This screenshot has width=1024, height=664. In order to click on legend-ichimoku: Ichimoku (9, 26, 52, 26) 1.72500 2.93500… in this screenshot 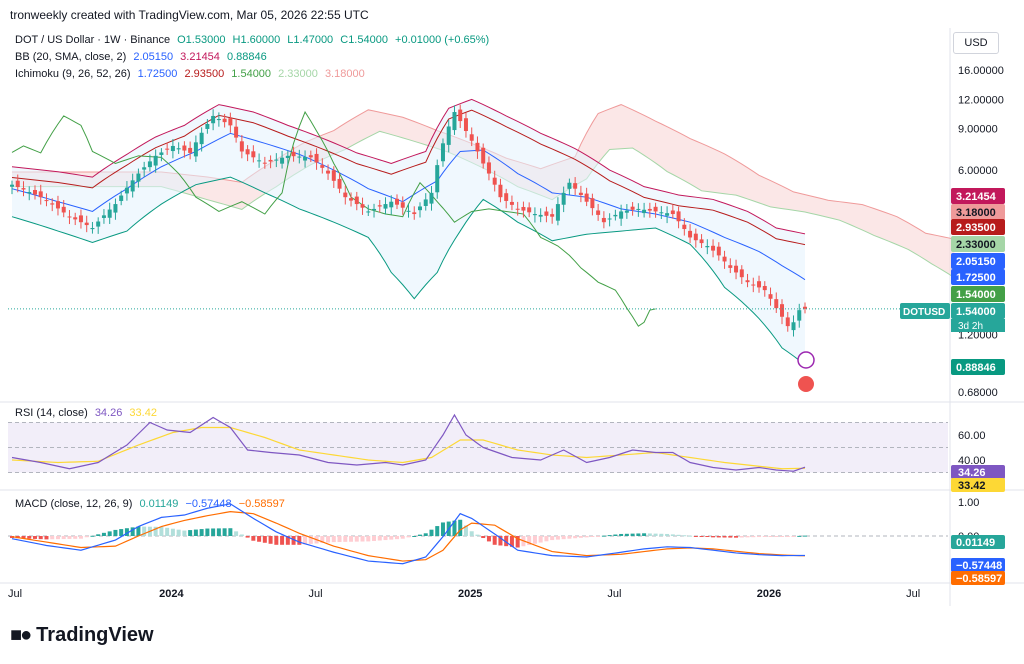, I will do `click(192, 74)`.